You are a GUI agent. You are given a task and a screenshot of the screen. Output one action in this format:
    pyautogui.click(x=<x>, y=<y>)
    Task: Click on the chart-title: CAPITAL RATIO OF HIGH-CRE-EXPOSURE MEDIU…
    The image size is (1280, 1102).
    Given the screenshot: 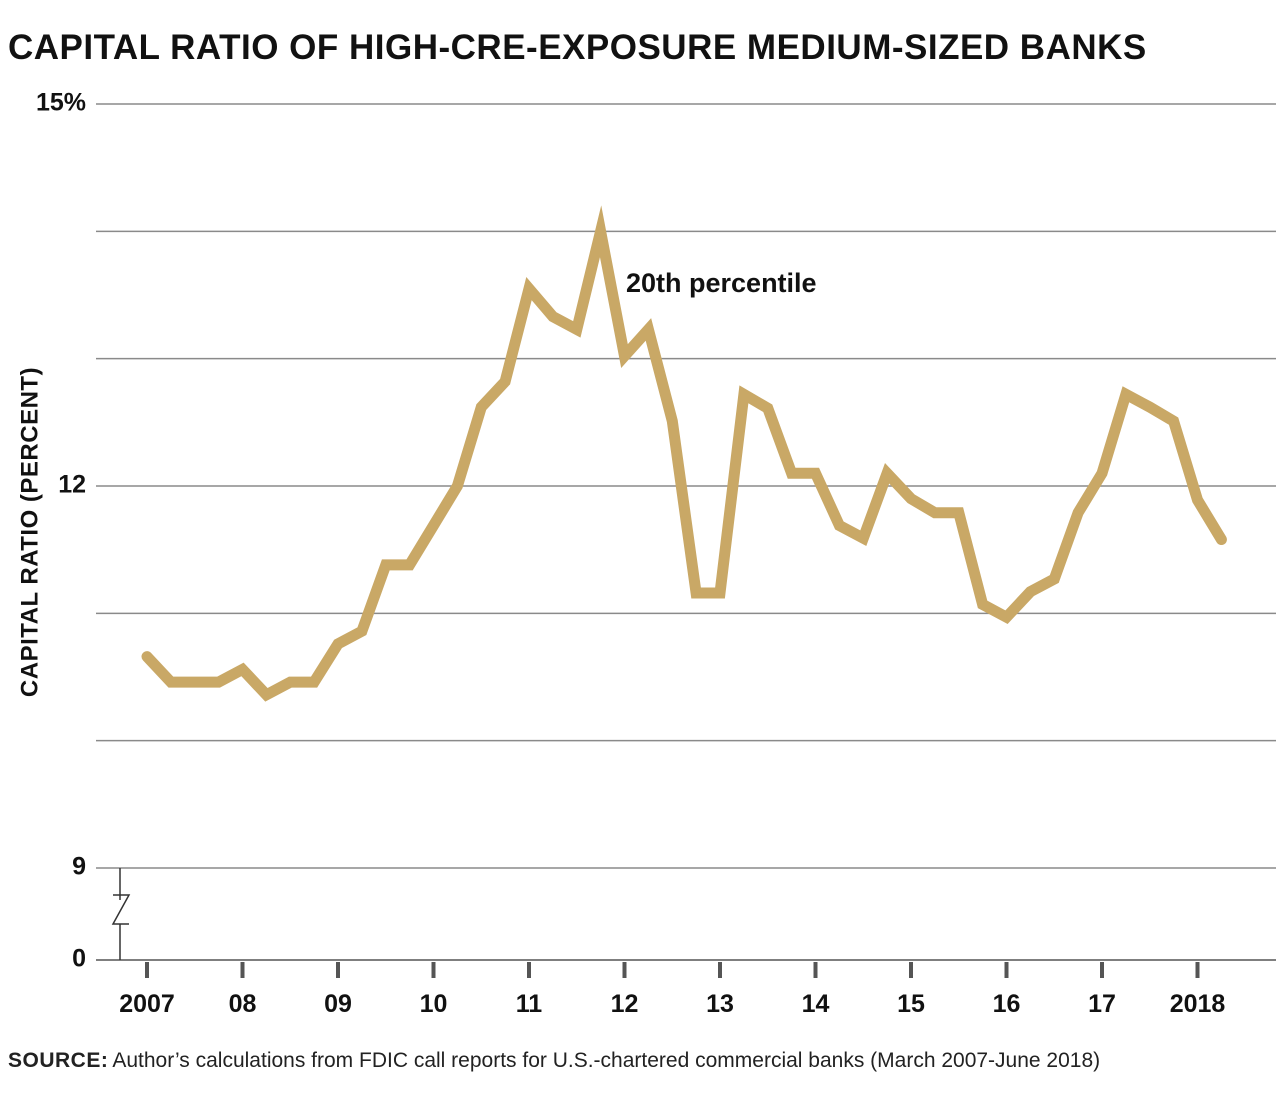 What is the action you would take?
    pyautogui.click(x=577, y=47)
    